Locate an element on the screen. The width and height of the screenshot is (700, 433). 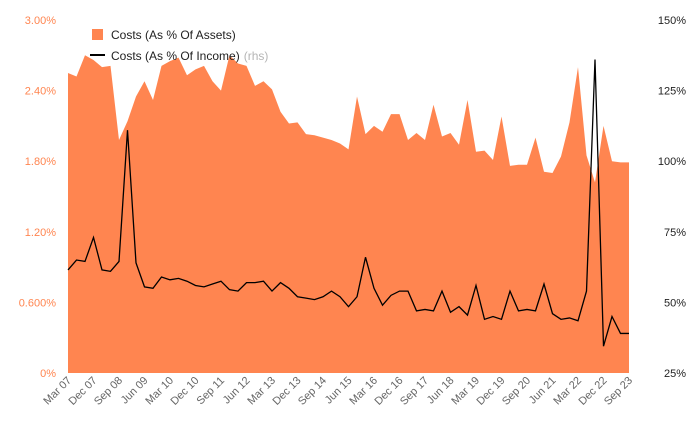
legend-swatch-assets is located at coordinates (97, 34).